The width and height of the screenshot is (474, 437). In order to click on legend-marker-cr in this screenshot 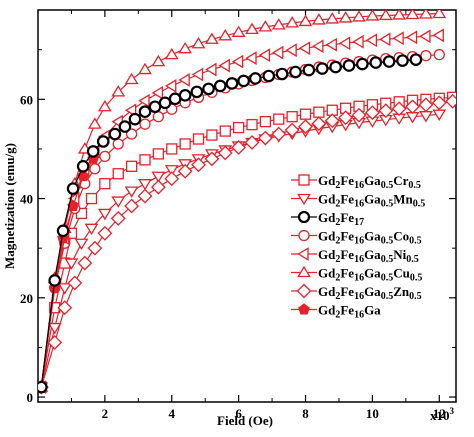, I will do `click(304, 180)`.